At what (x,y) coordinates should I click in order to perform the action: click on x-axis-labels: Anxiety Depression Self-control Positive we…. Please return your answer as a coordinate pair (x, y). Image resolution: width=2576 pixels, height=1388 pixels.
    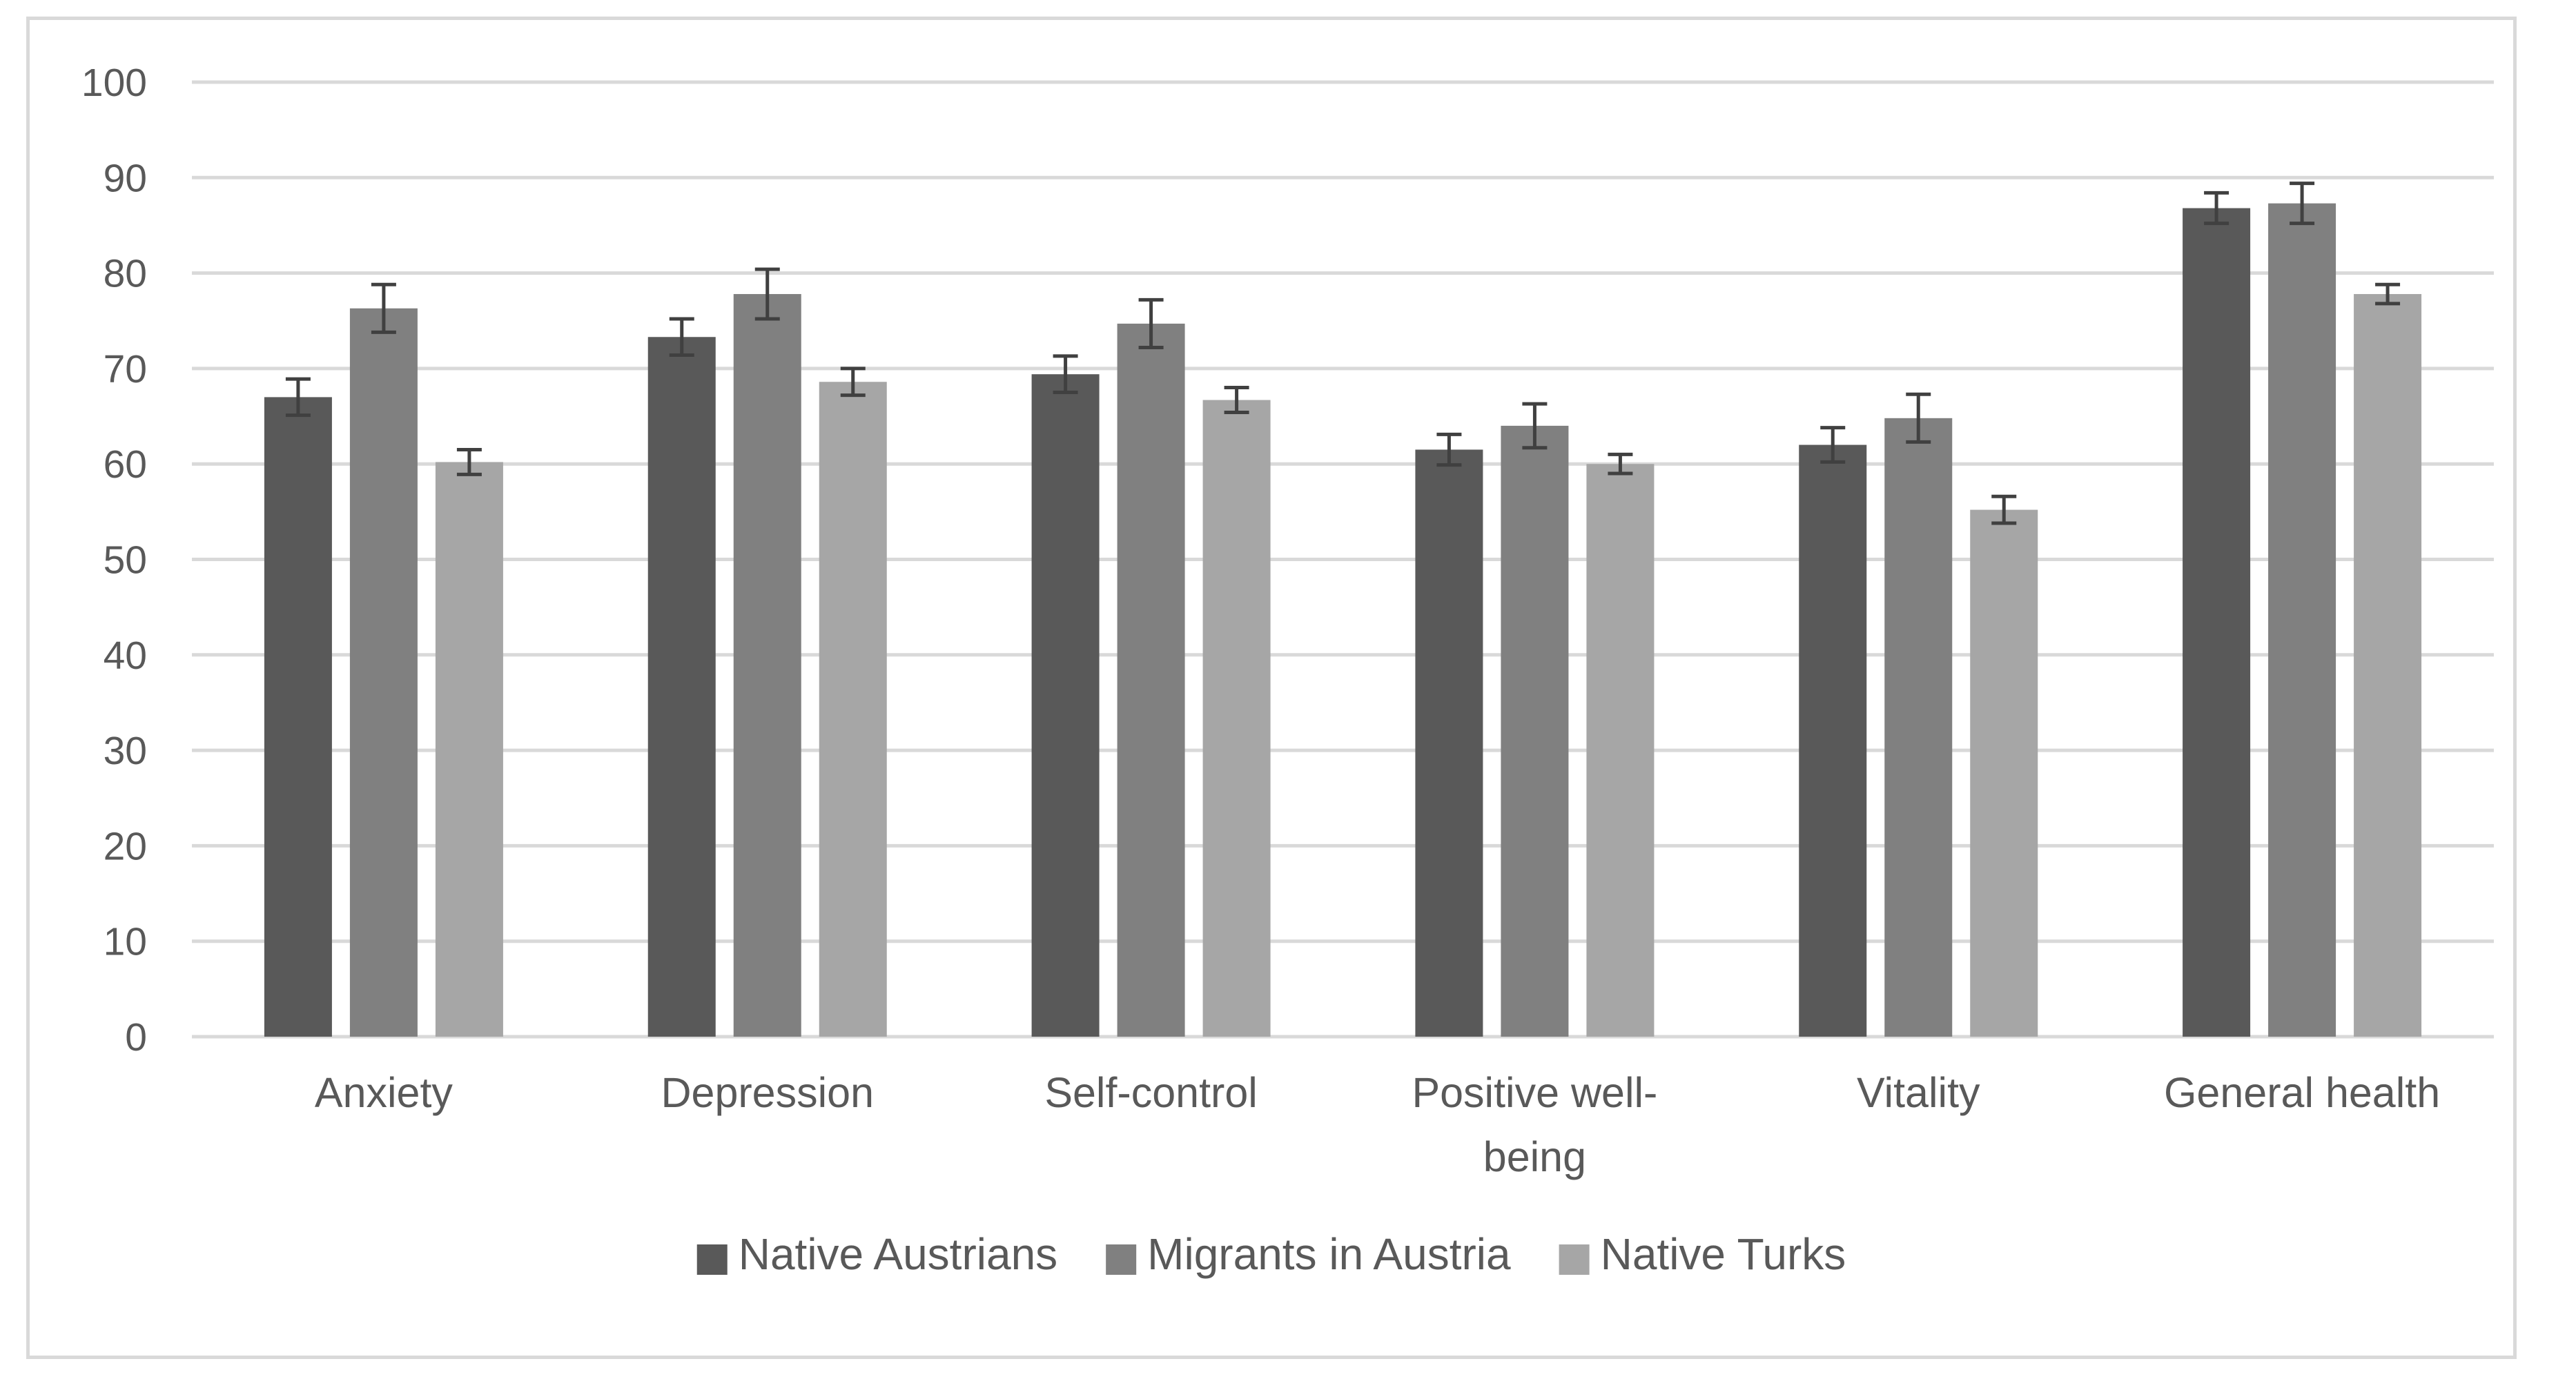
    Looking at the image, I should click on (1377, 1124).